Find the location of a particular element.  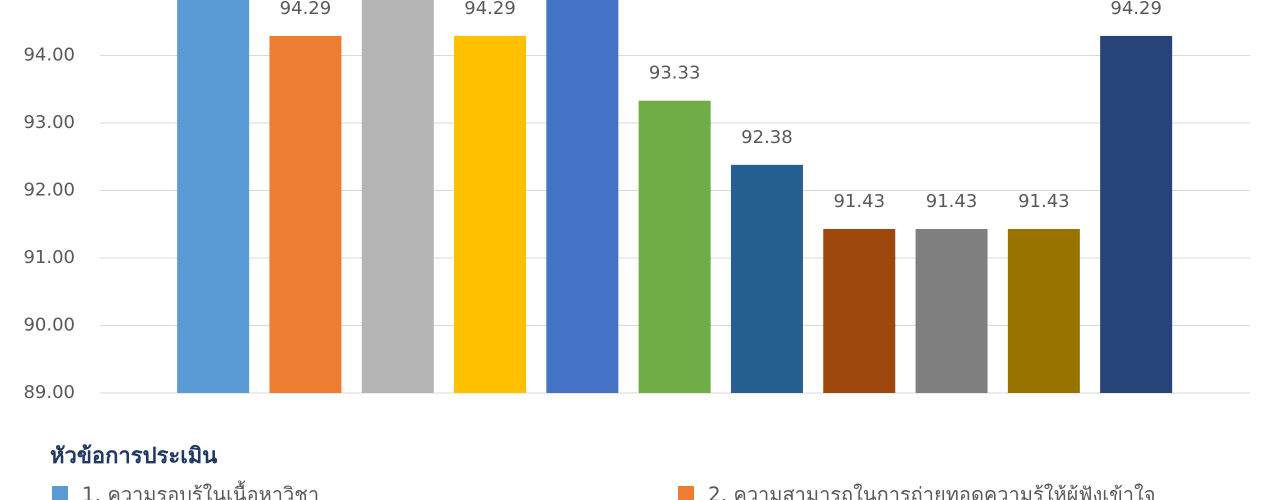

legend-title: หัวข้อการประเมิน is located at coordinates (133, 456).